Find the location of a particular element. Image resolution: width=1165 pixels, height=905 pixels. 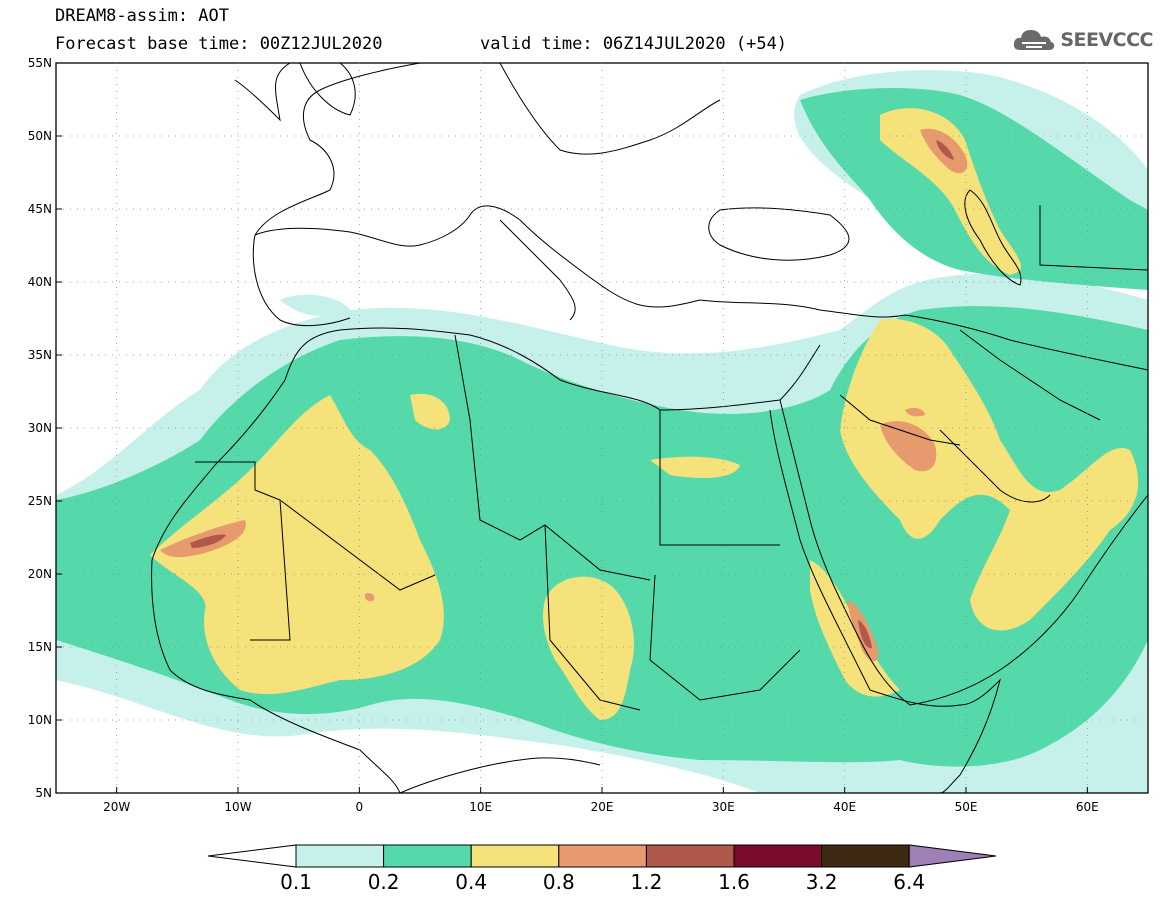

lon-tick-label: 40E is located at coordinates (844, 807).